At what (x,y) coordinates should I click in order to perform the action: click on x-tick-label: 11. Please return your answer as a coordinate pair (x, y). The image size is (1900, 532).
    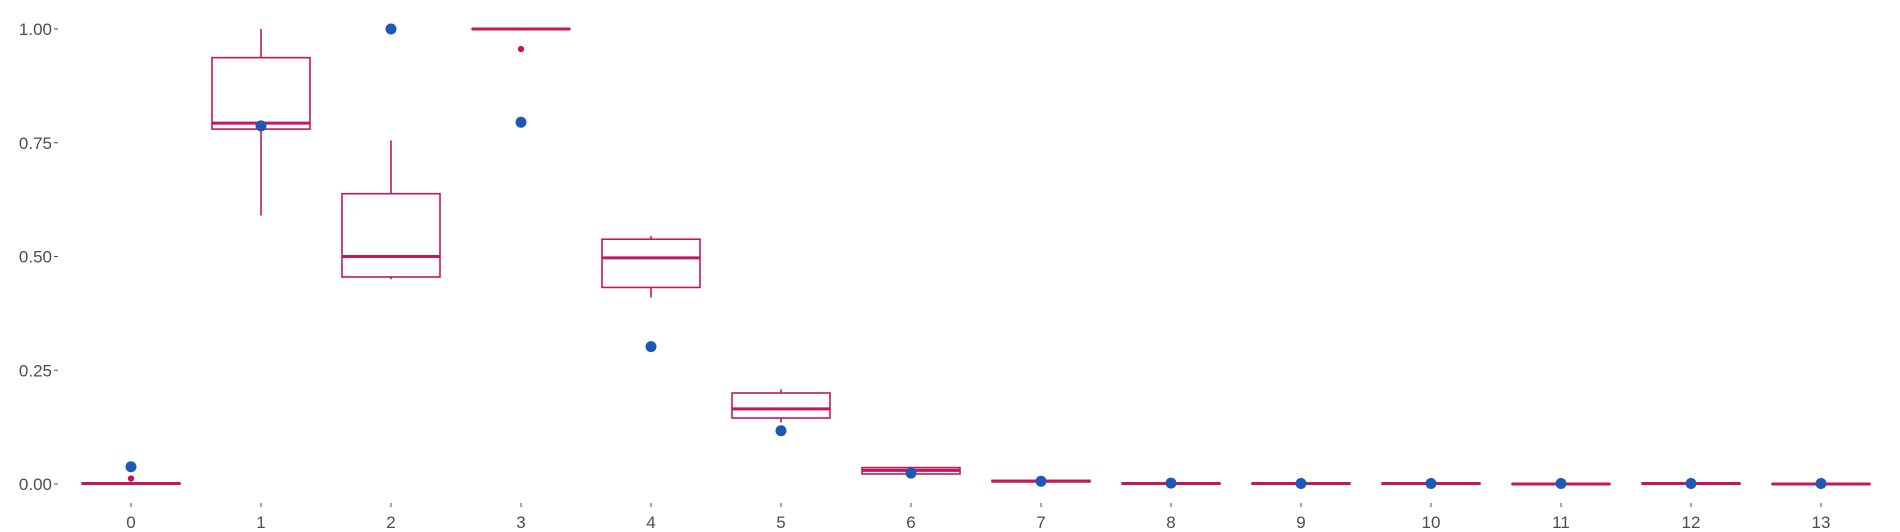
    Looking at the image, I should click on (1561, 522).